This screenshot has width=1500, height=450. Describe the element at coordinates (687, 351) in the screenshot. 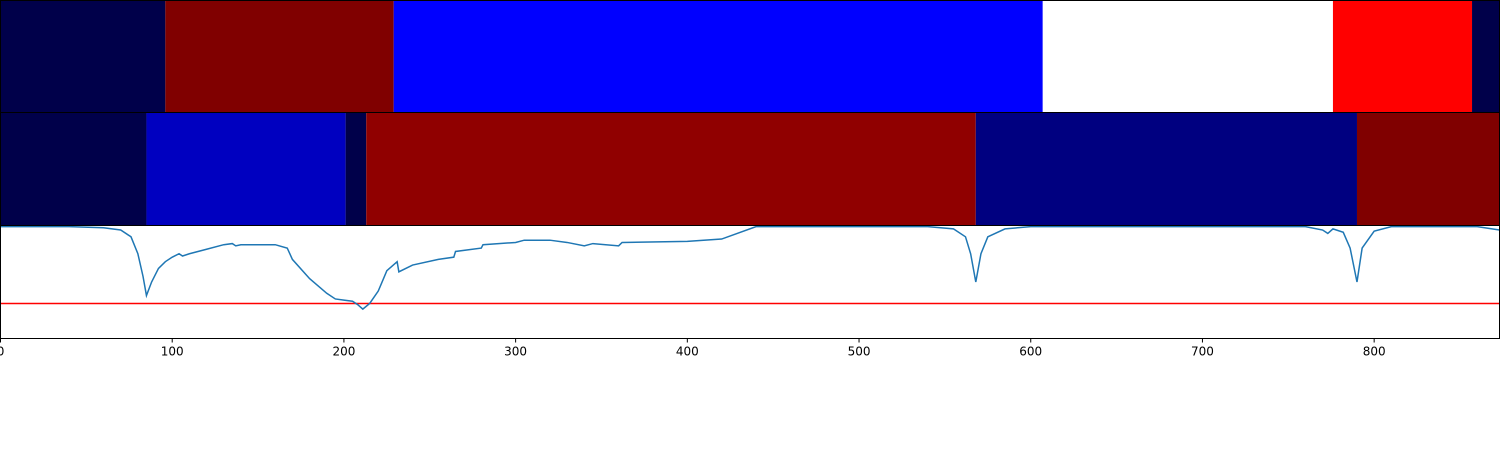

I see `x-tick-label: 400` at that location.